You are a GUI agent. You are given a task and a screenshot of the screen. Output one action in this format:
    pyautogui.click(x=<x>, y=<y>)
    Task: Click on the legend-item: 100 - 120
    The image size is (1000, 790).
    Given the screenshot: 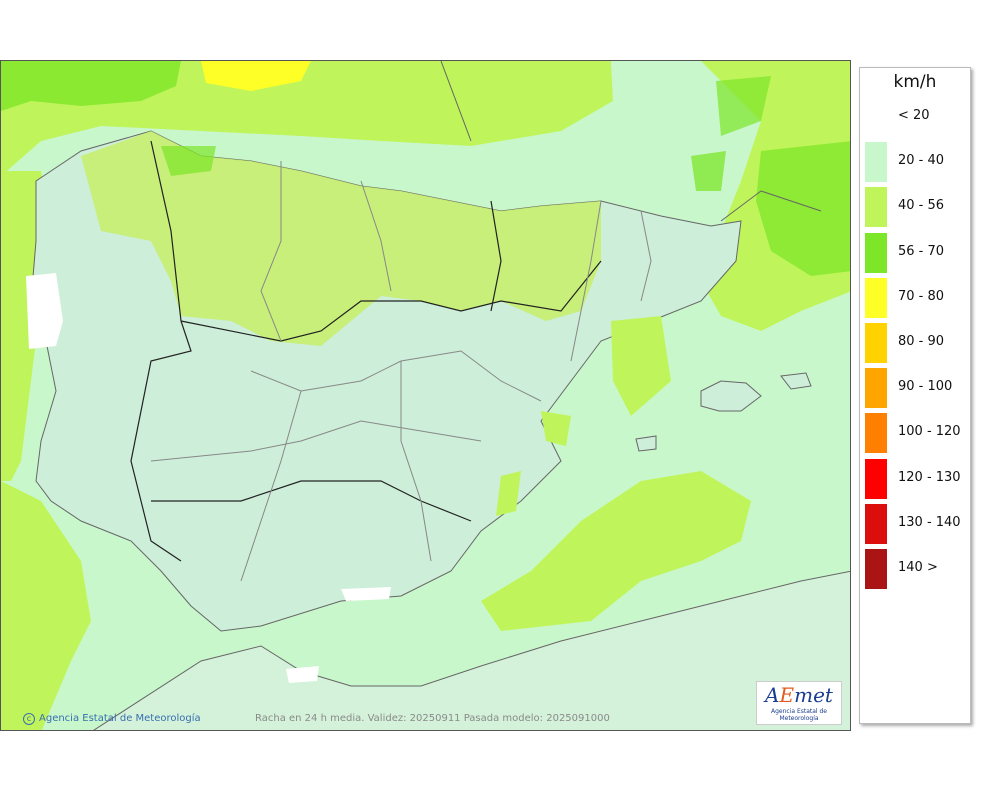 What is the action you would take?
    pyautogui.click(x=915, y=435)
    